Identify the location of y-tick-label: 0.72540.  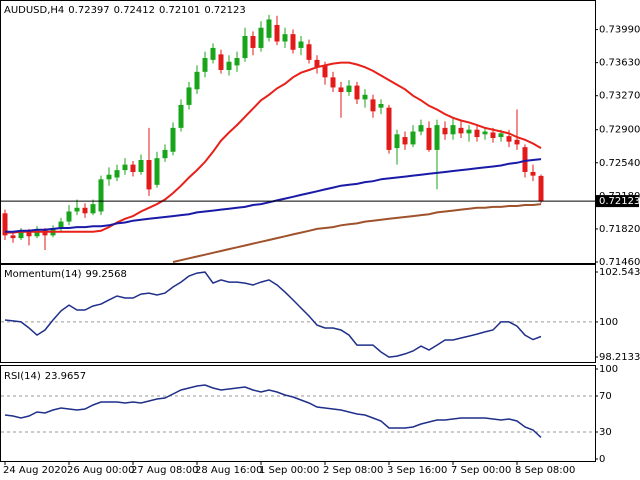
(619, 163).